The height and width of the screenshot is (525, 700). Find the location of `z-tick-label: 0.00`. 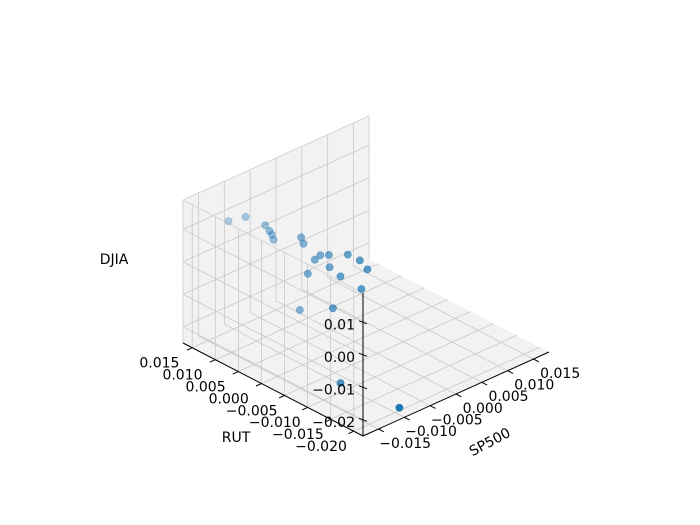

z-tick-label: 0.00 is located at coordinates (339, 358).